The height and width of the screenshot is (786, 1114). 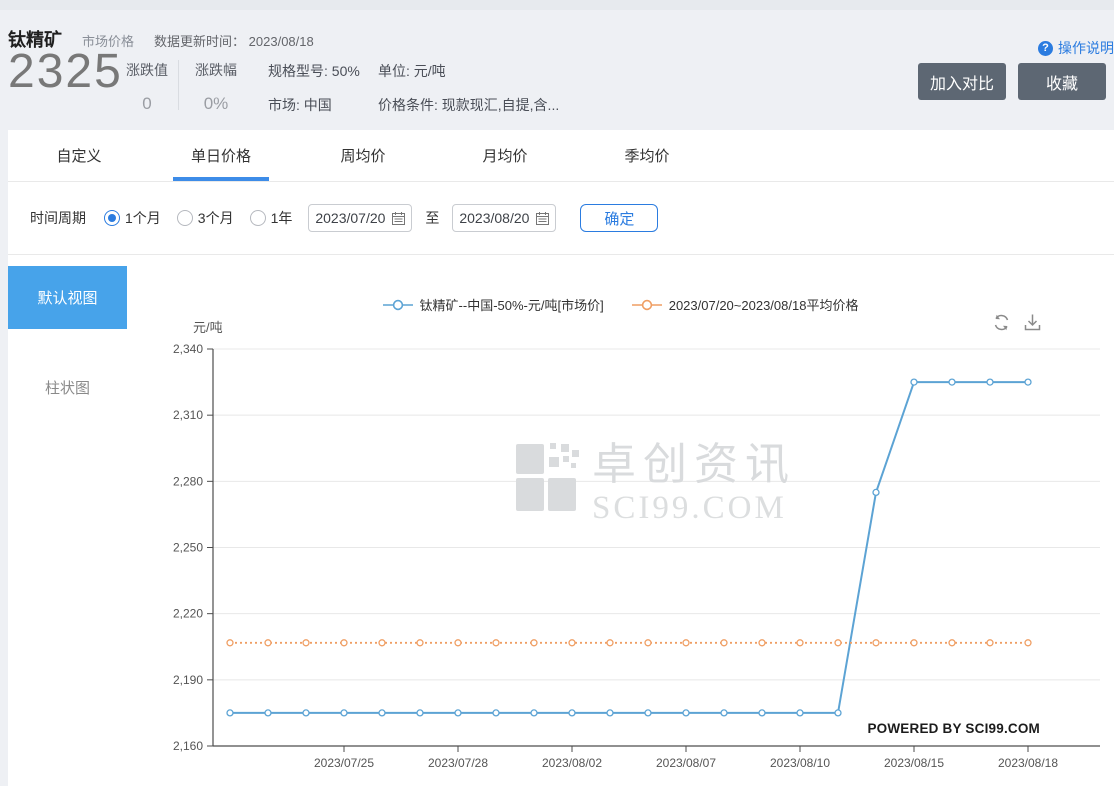 What do you see at coordinates (178, 85) in the screenshot?
I see `header-divider` at bounding box center [178, 85].